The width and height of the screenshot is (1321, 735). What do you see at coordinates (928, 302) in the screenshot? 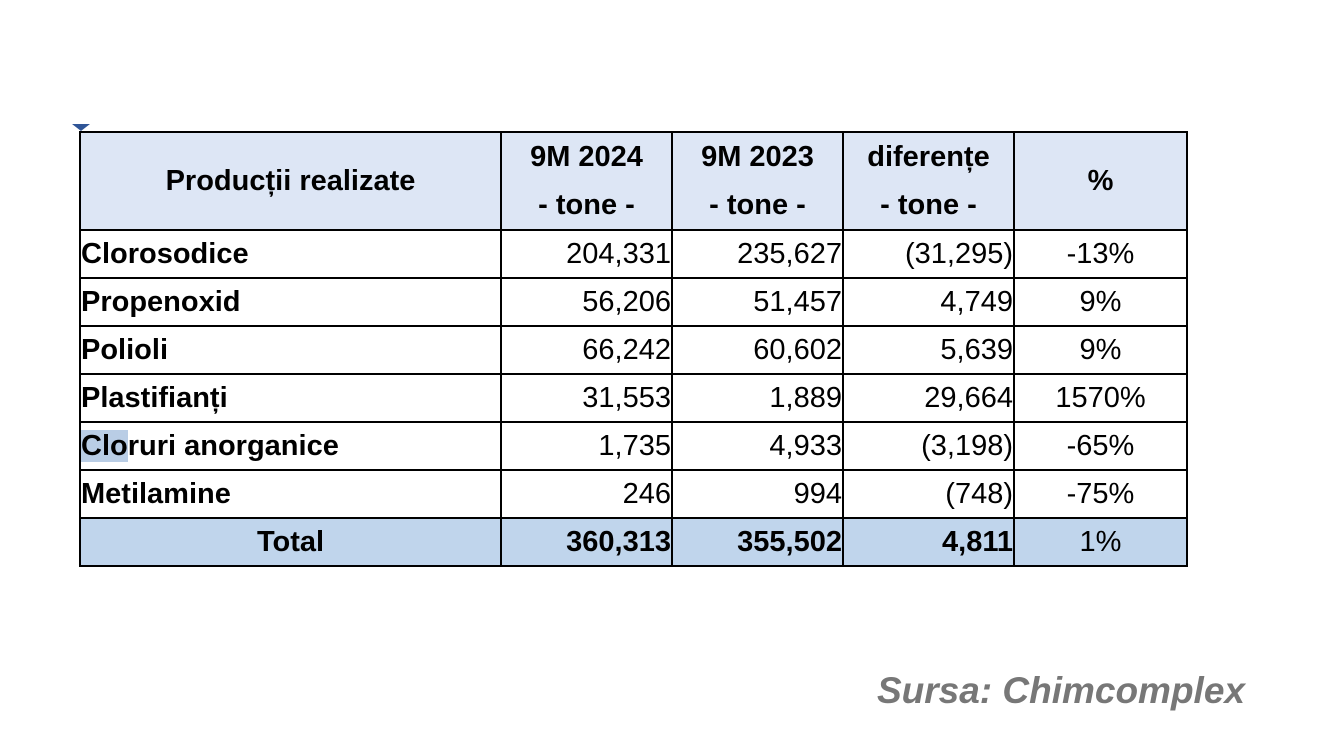
I see `cell-difference: 4,749` at bounding box center [928, 302].